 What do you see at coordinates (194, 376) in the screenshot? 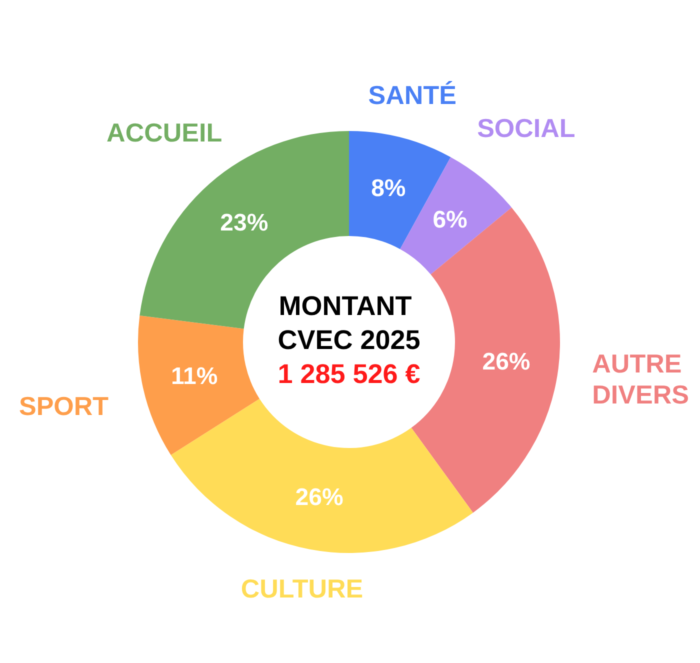
I see `data-label: 11%` at bounding box center [194, 376].